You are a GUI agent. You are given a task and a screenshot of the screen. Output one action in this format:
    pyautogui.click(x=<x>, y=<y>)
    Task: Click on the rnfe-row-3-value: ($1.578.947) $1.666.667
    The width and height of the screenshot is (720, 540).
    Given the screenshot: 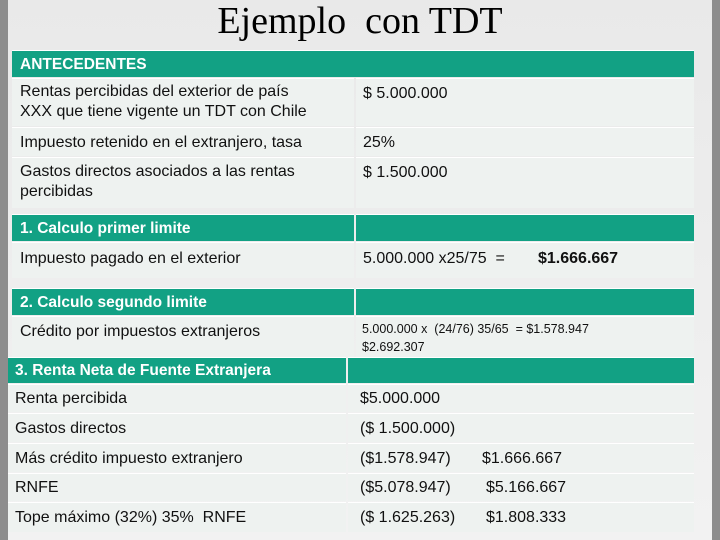 What is the action you would take?
    pyautogui.click(x=521, y=457)
    